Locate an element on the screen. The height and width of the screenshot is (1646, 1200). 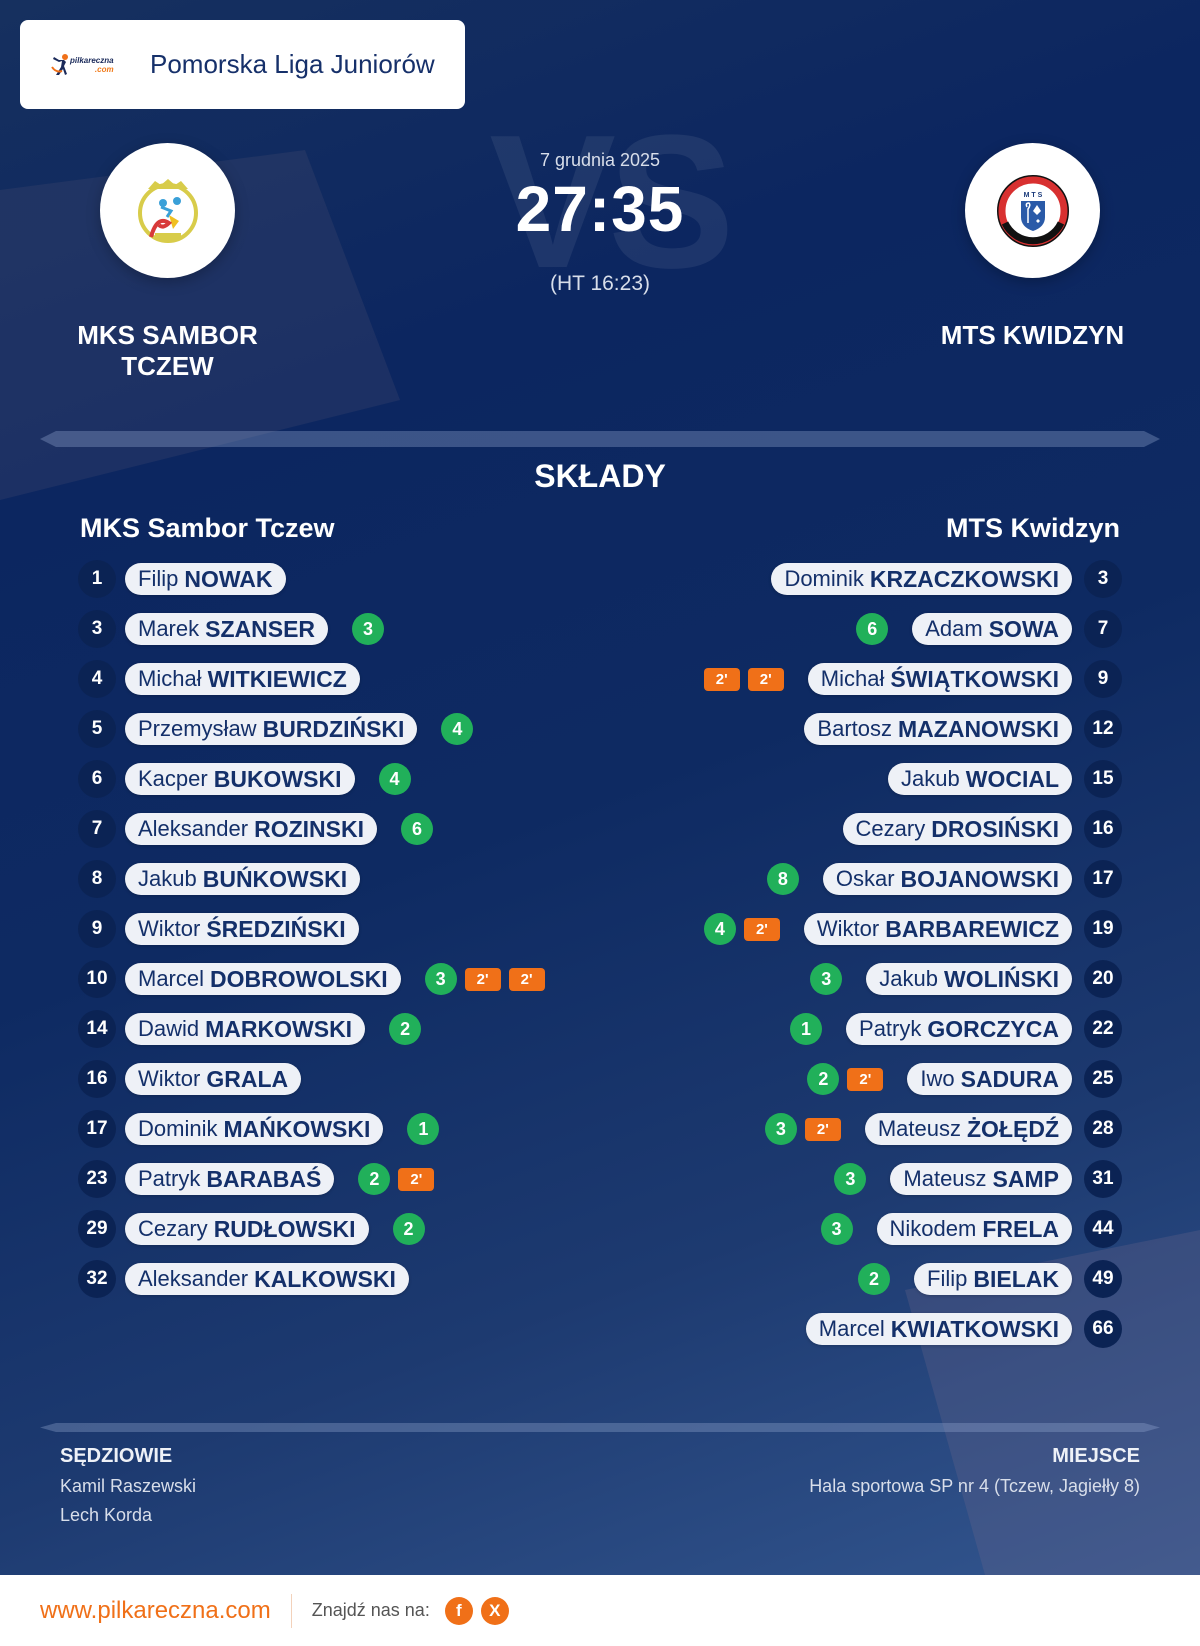
away-team-name: MTS KWIDZYN is located at coordinates (1032, 335).